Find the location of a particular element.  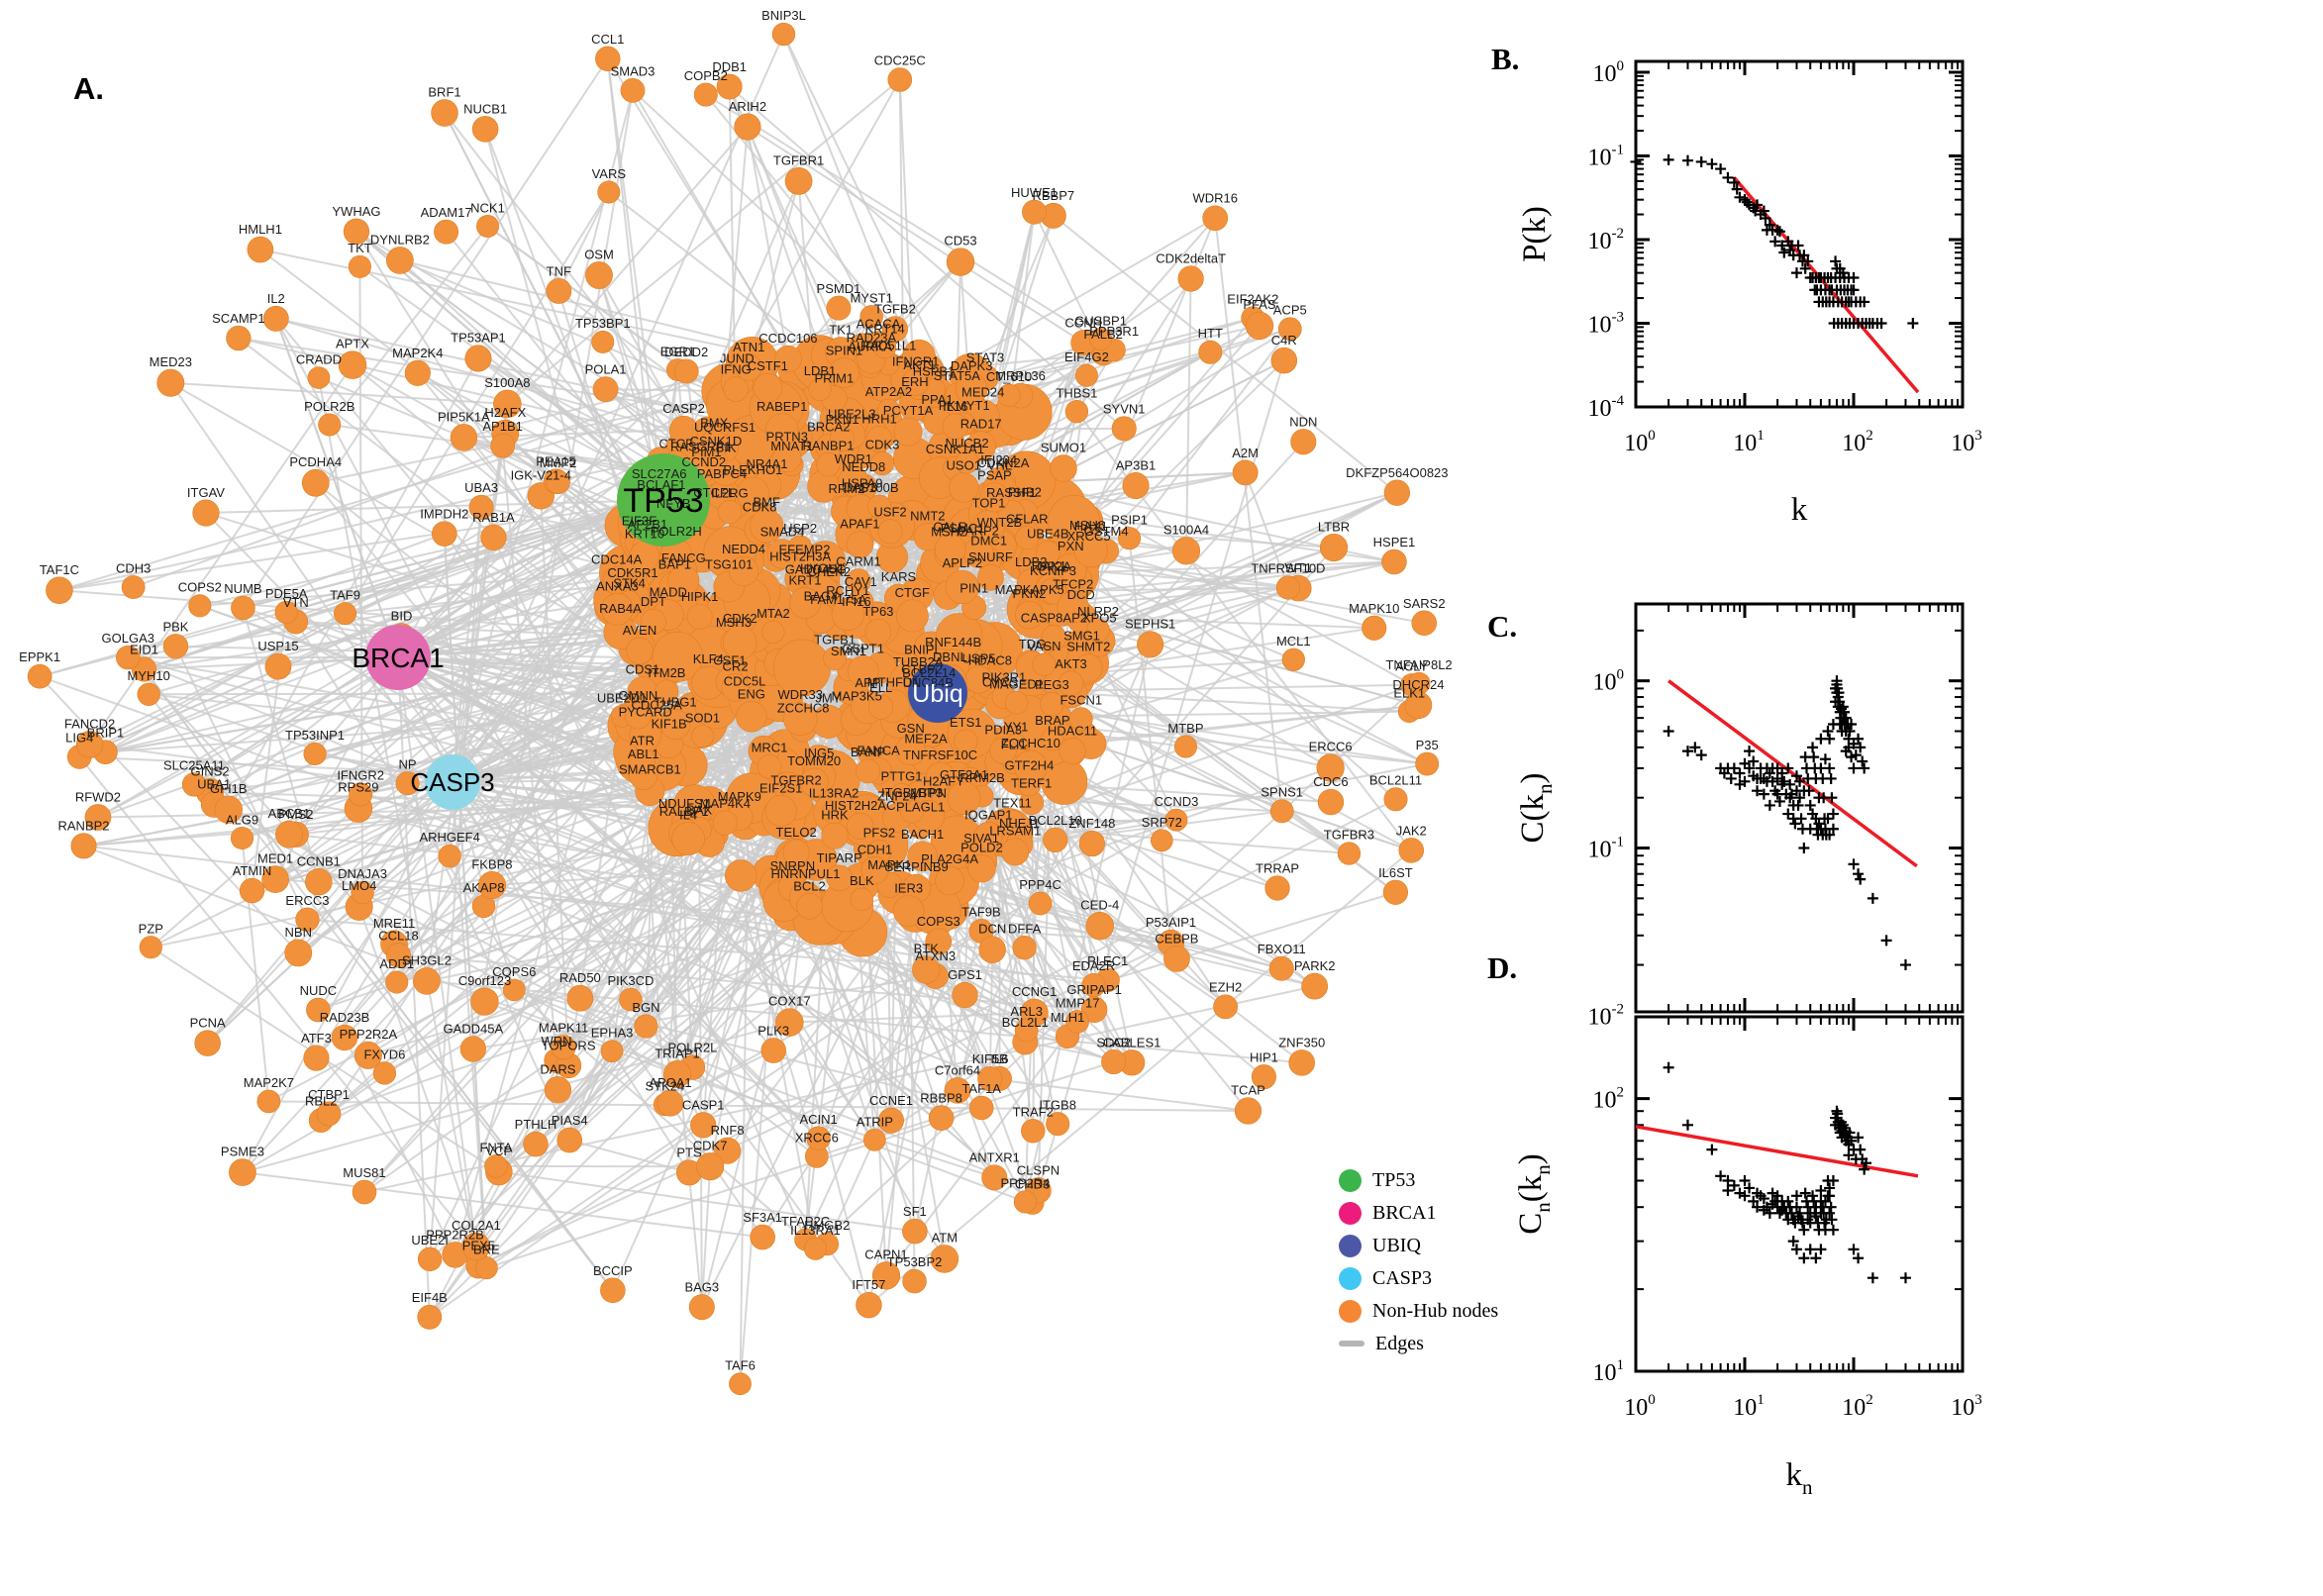

network-node-label: ERCC3 is located at coordinates (307, 901).